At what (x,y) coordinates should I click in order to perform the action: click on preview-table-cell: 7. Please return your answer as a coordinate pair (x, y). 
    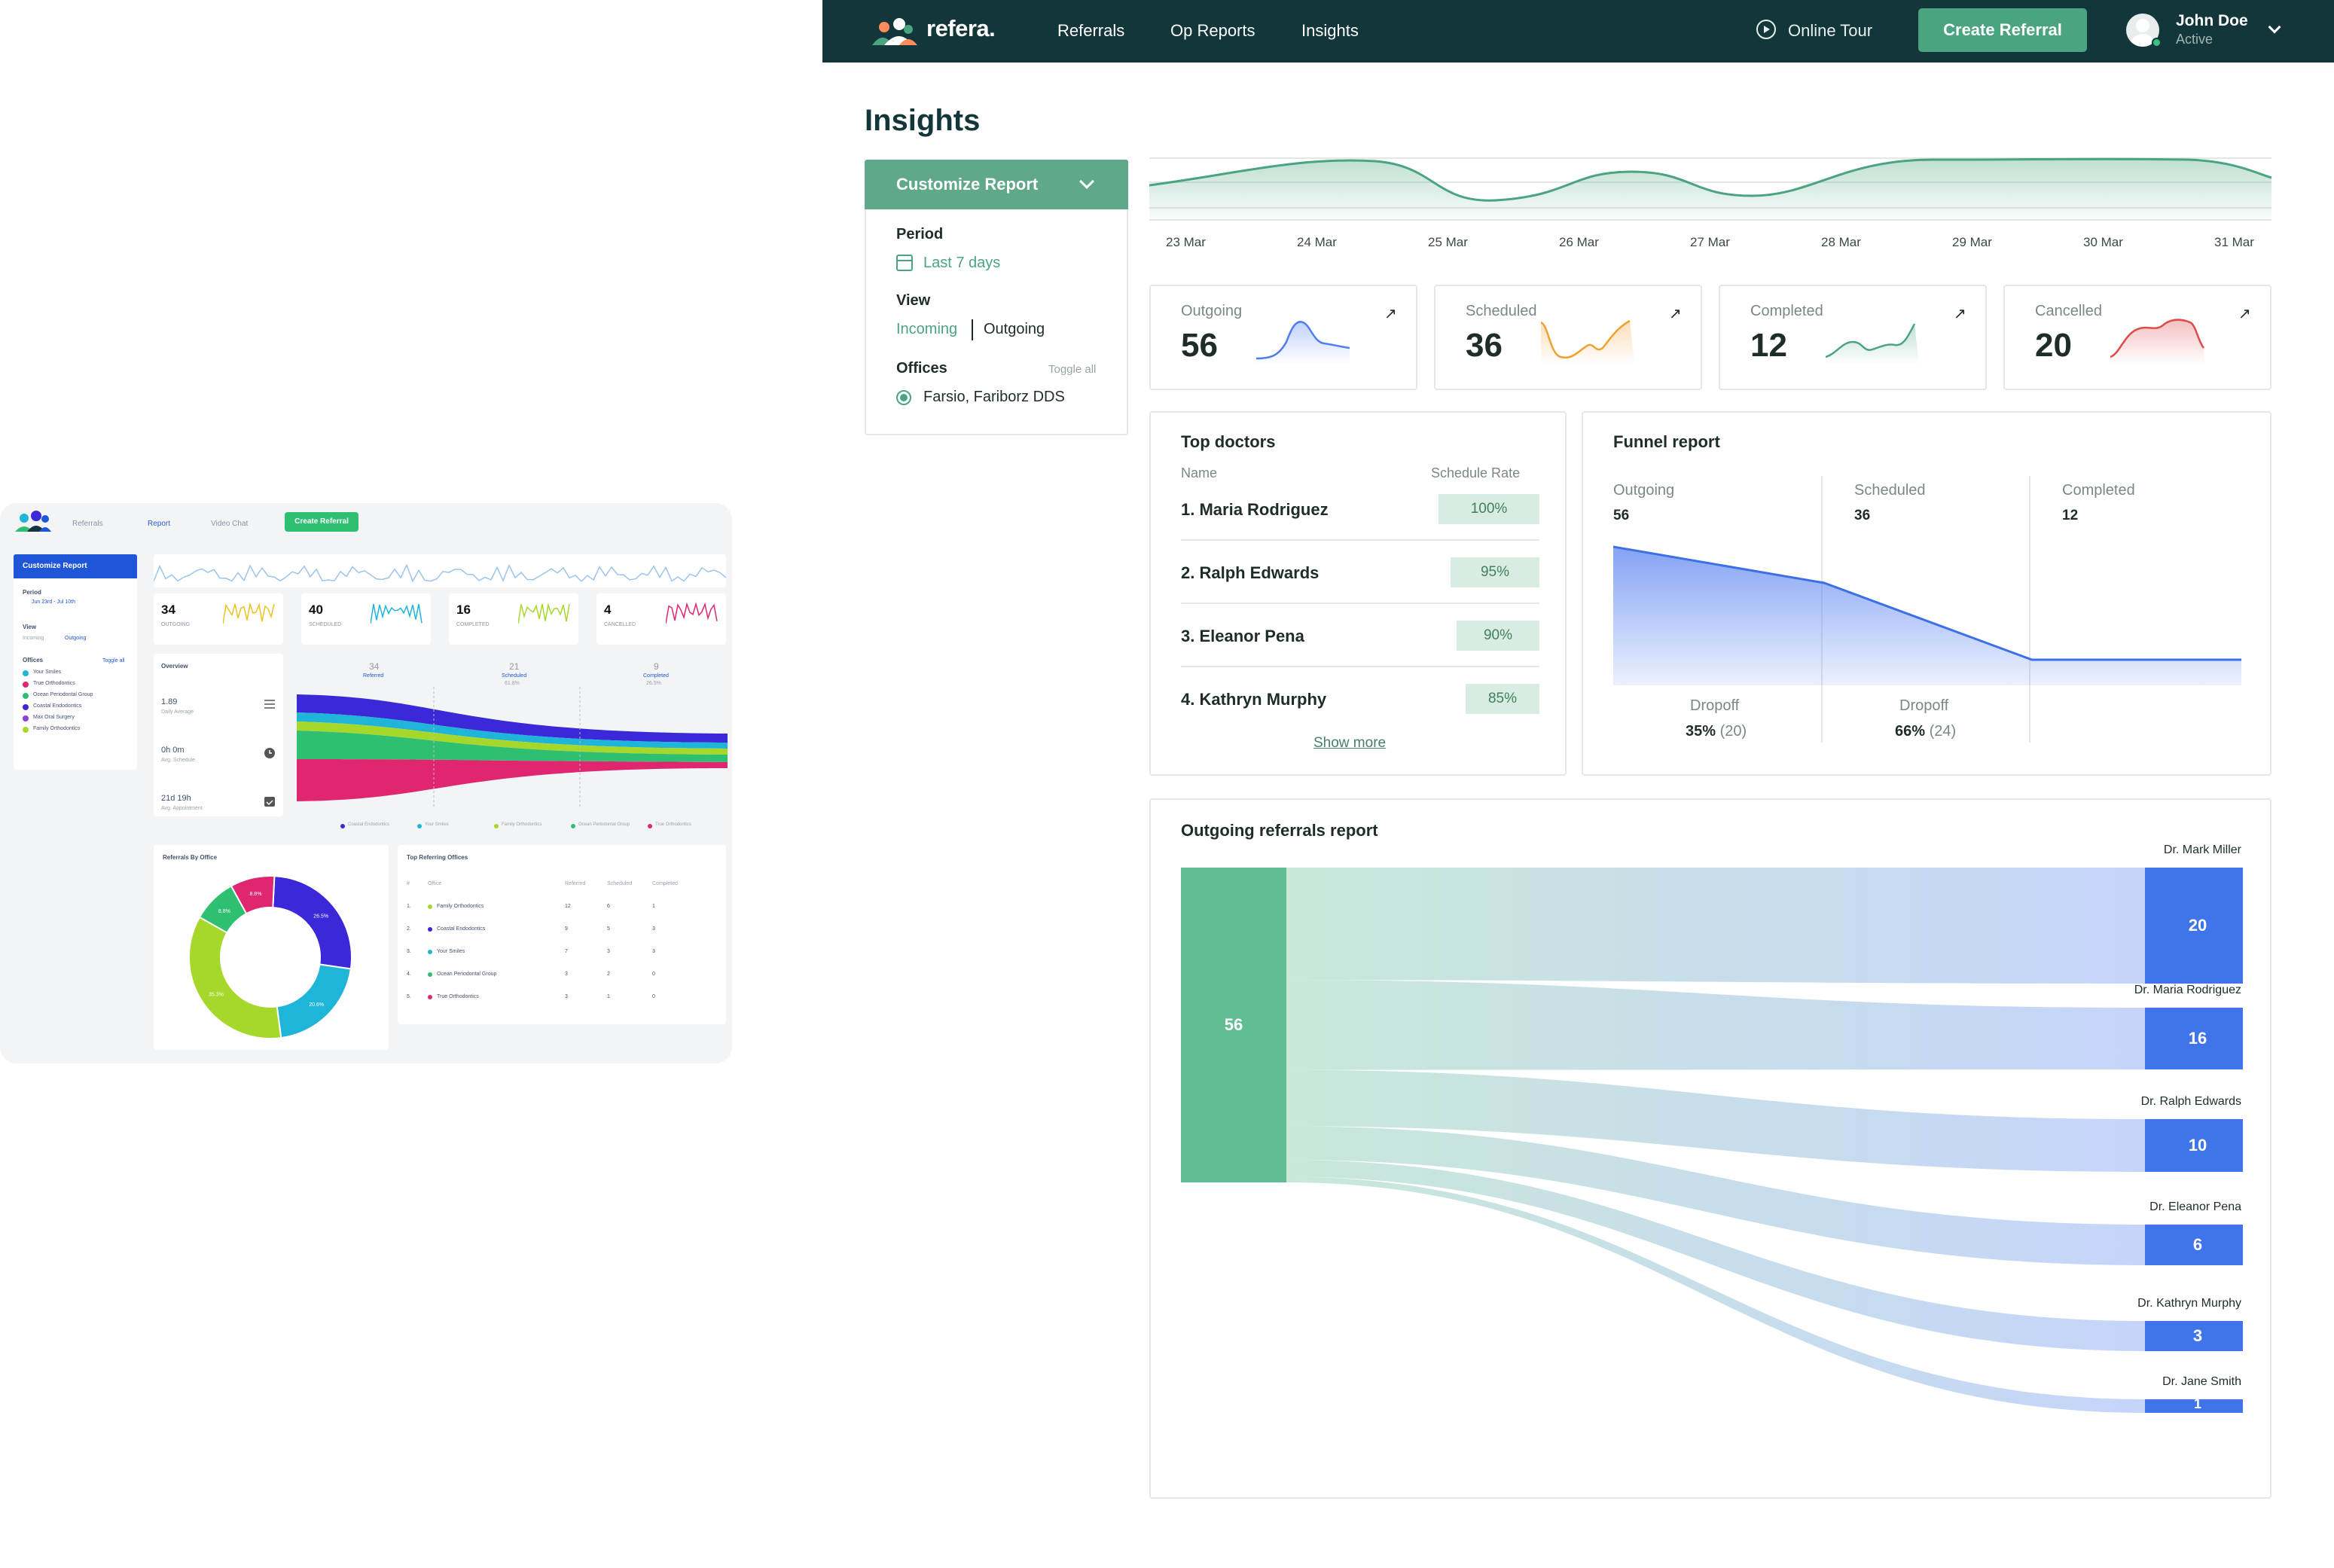
    Looking at the image, I should click on (566, 951).